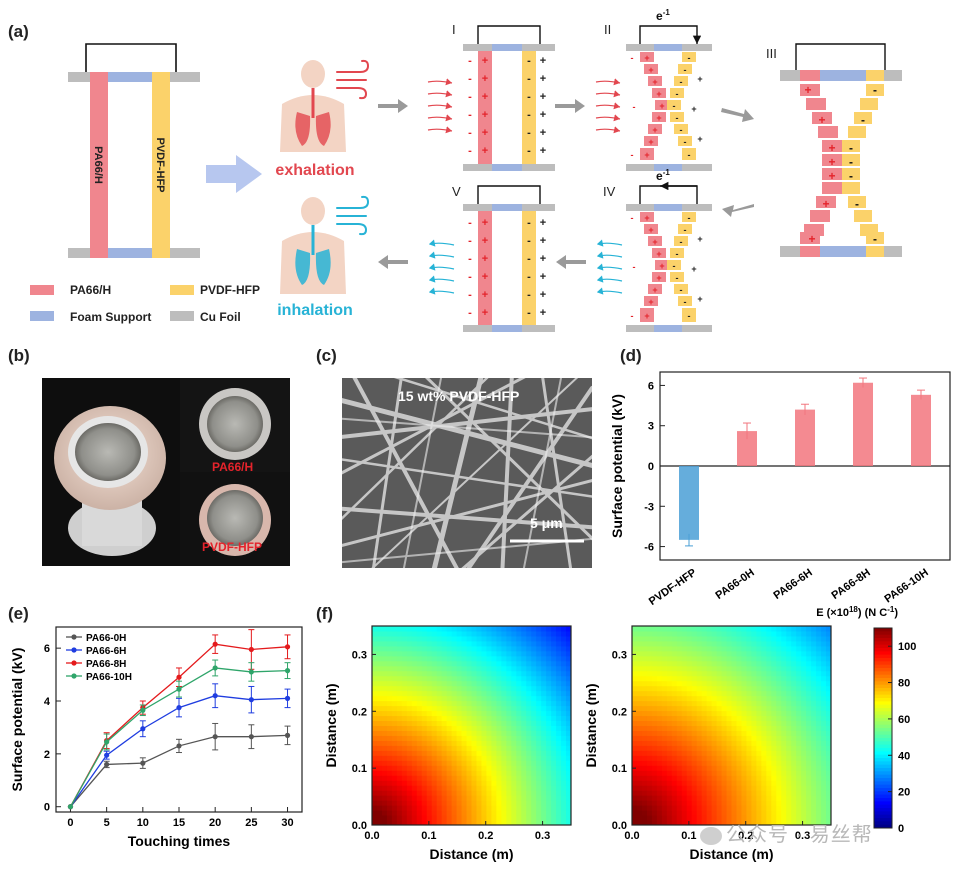 This screenshot has height=870, width=961. Describe the element at coordinates (233, 467) in the screenshot. I see `pa66-photo-label: PA66/H` at that location.